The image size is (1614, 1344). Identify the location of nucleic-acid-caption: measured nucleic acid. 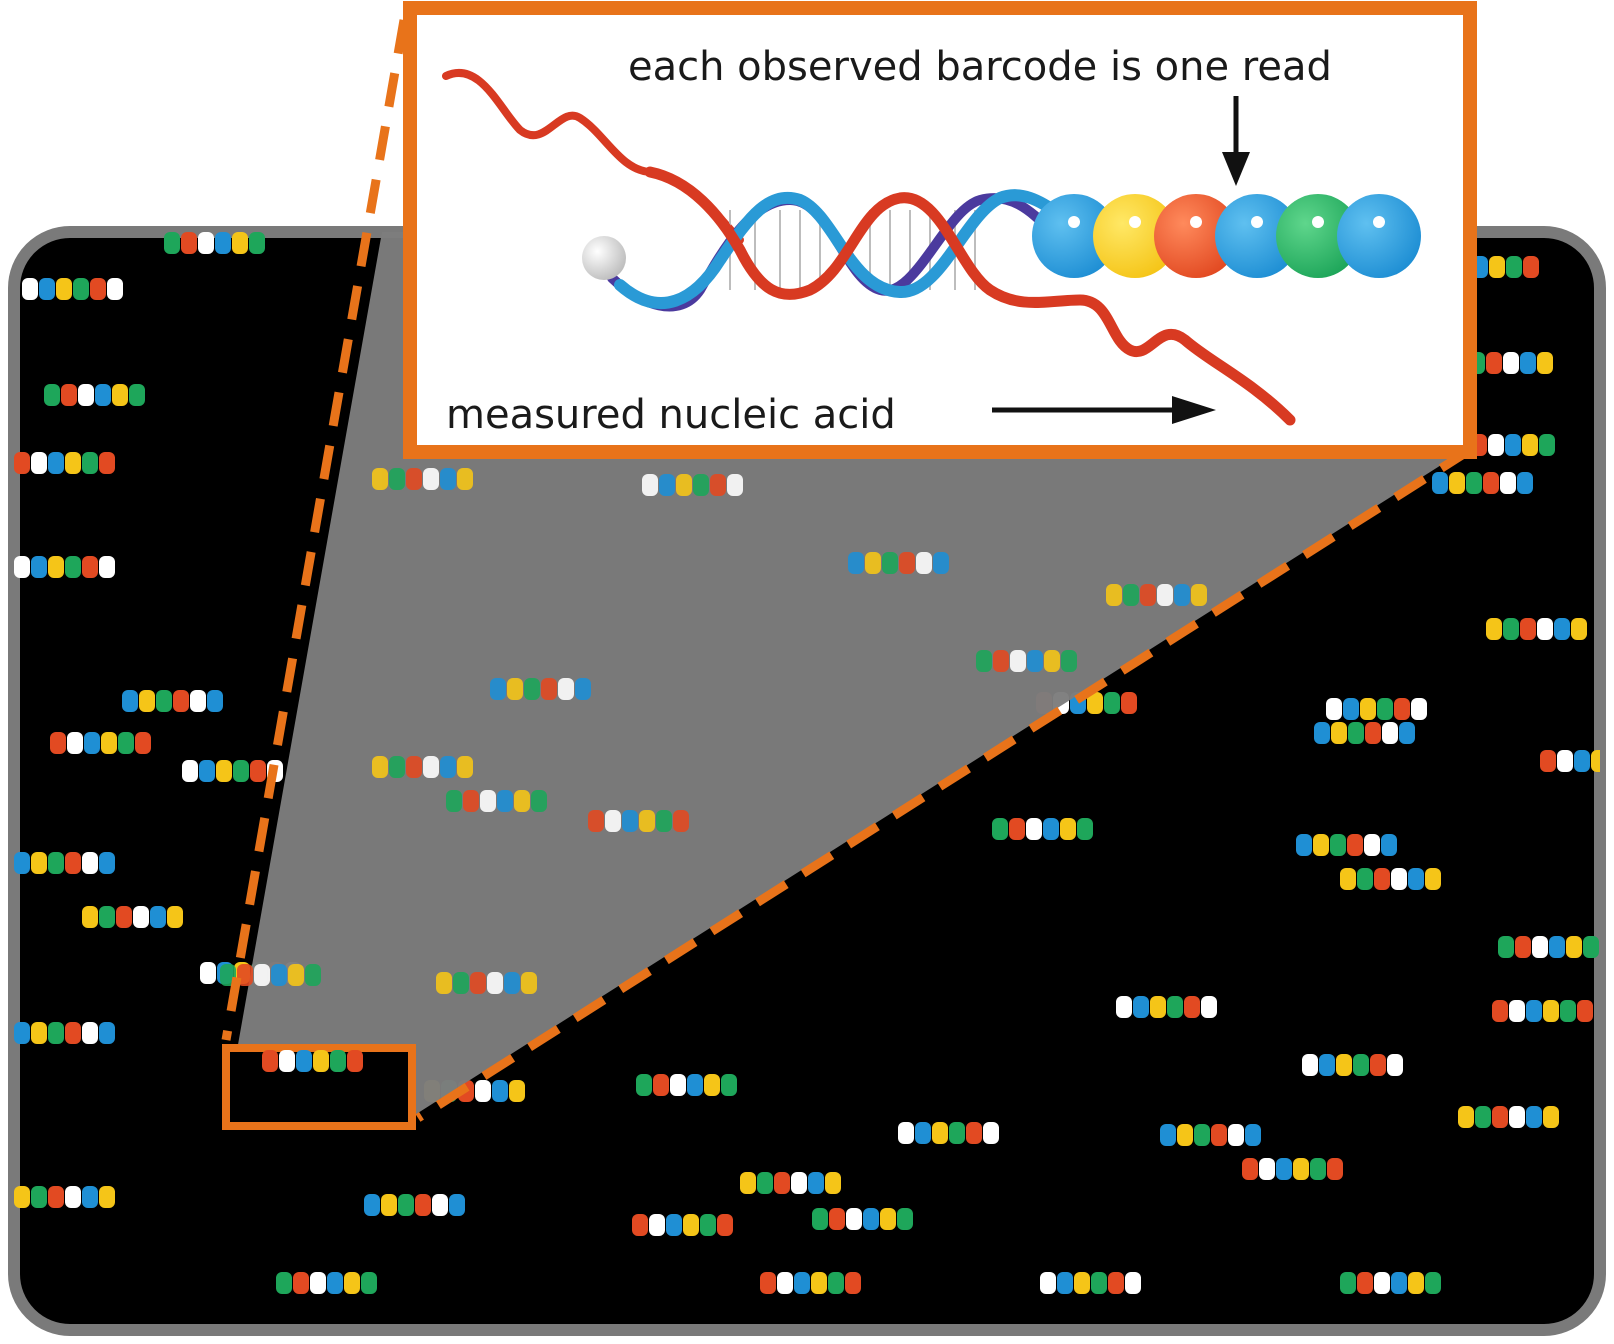
(671, 415).